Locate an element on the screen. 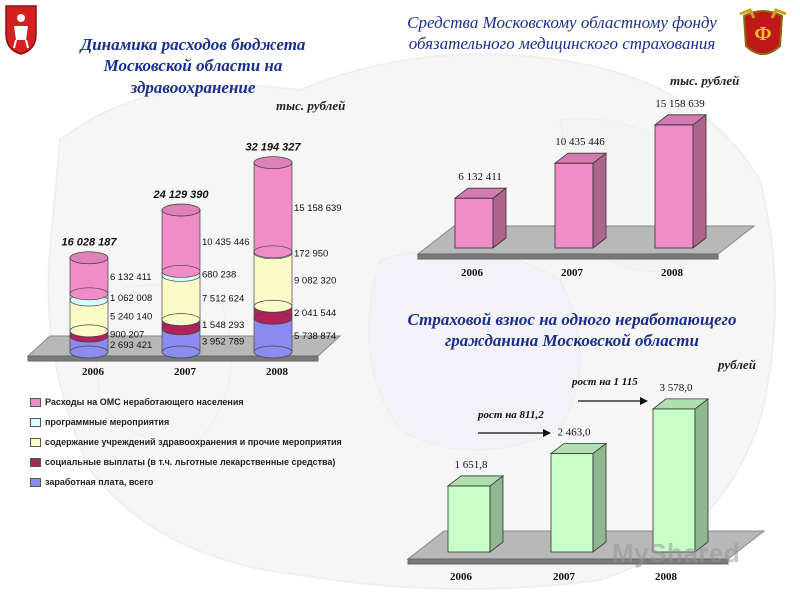  legend-label: программные мероприятия is located at coordinates (107, 422).